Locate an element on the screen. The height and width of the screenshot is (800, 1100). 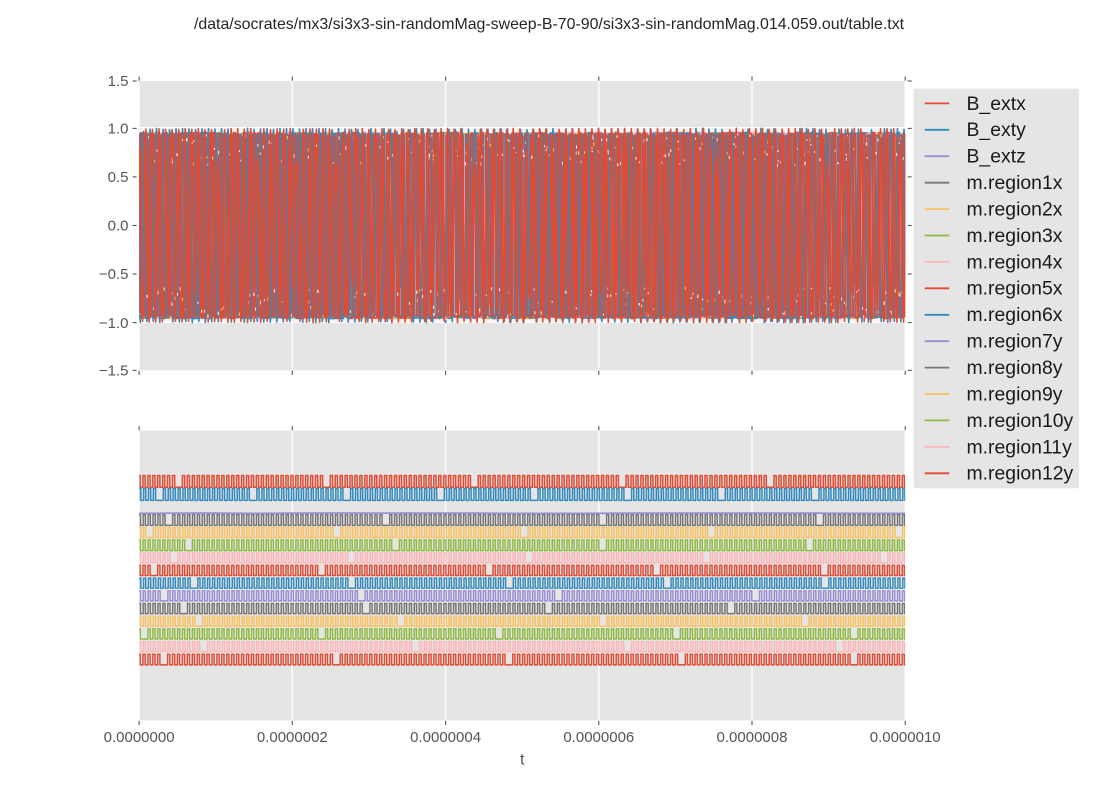
svg-text: t is located at coordinates (522, 760).